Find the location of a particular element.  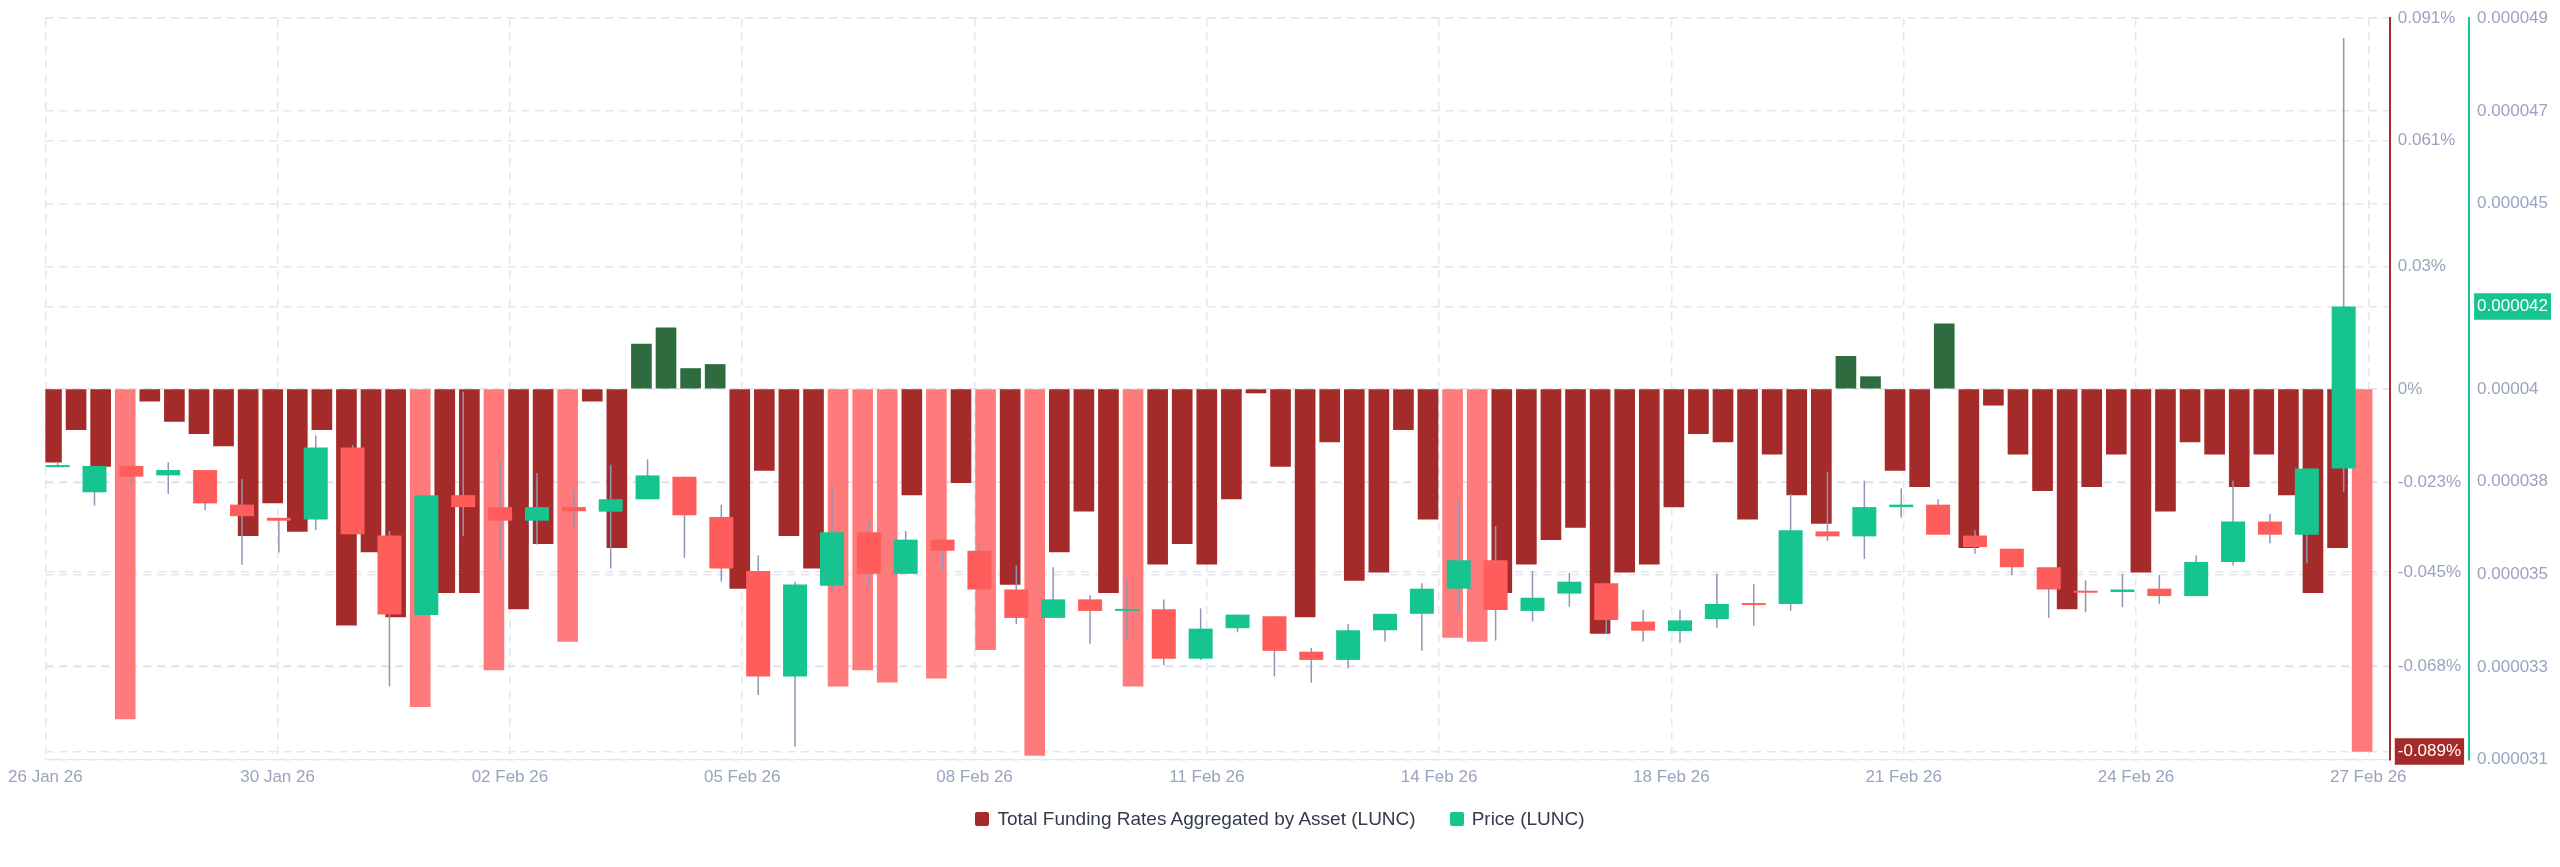

y2-tick-label: 0.000049 is located at coordinates (2512, 17).